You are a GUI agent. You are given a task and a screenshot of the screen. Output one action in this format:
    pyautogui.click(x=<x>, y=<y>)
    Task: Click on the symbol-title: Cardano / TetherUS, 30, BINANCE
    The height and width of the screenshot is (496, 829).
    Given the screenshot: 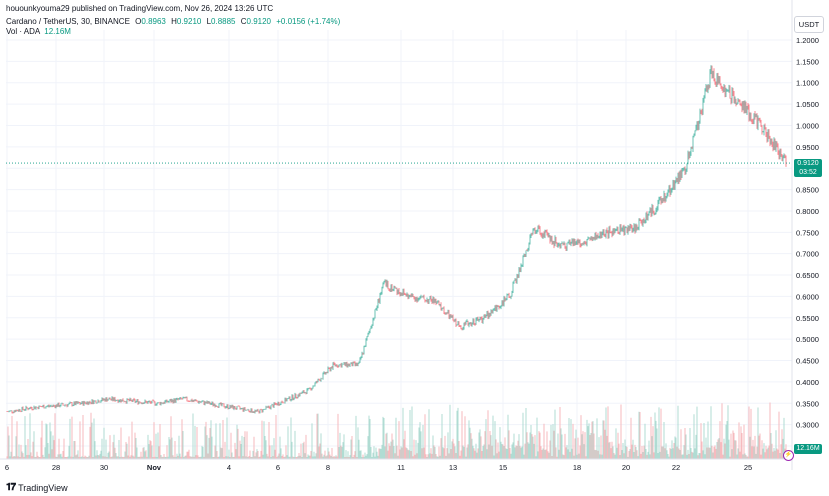 What is the action you would take?
    pyautogui.click(x=68, y=21)
    